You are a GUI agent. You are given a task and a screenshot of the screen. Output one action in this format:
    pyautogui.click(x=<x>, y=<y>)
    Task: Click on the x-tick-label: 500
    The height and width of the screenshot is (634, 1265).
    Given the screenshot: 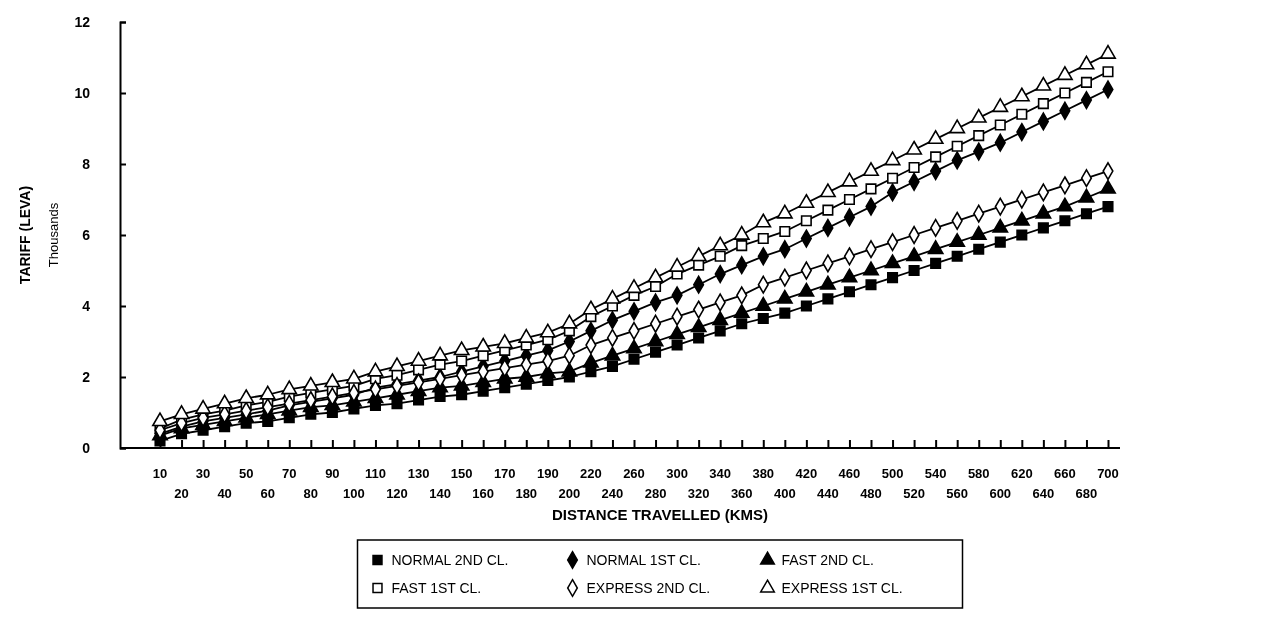 What is the action you would take?
    pyautogui.click(x=892, y=473)
    